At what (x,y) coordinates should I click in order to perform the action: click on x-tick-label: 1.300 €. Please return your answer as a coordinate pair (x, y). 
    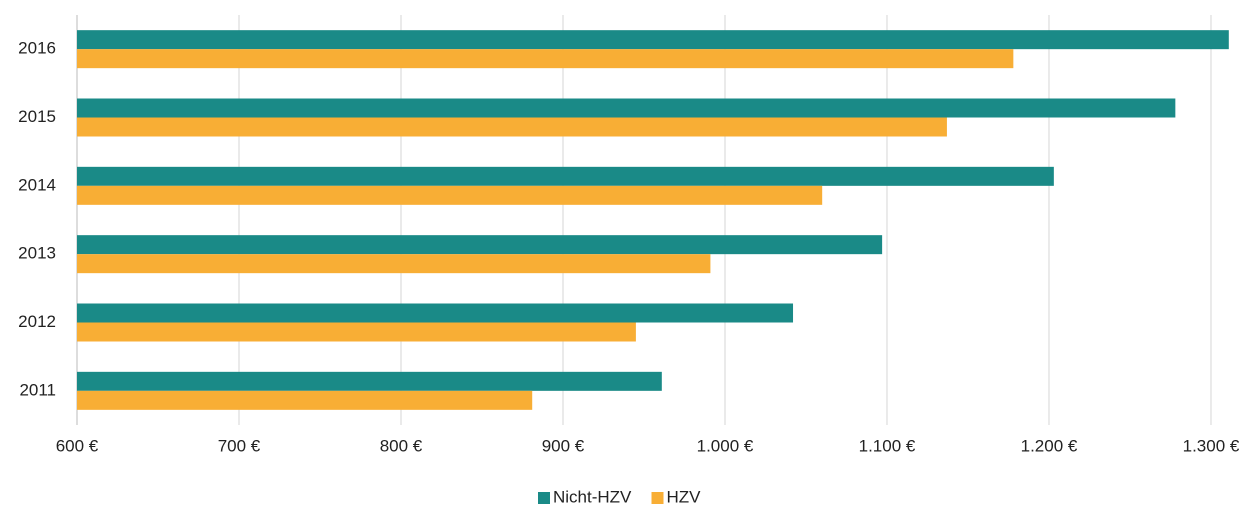
    Looking at the image, I should click on (1211, 445).